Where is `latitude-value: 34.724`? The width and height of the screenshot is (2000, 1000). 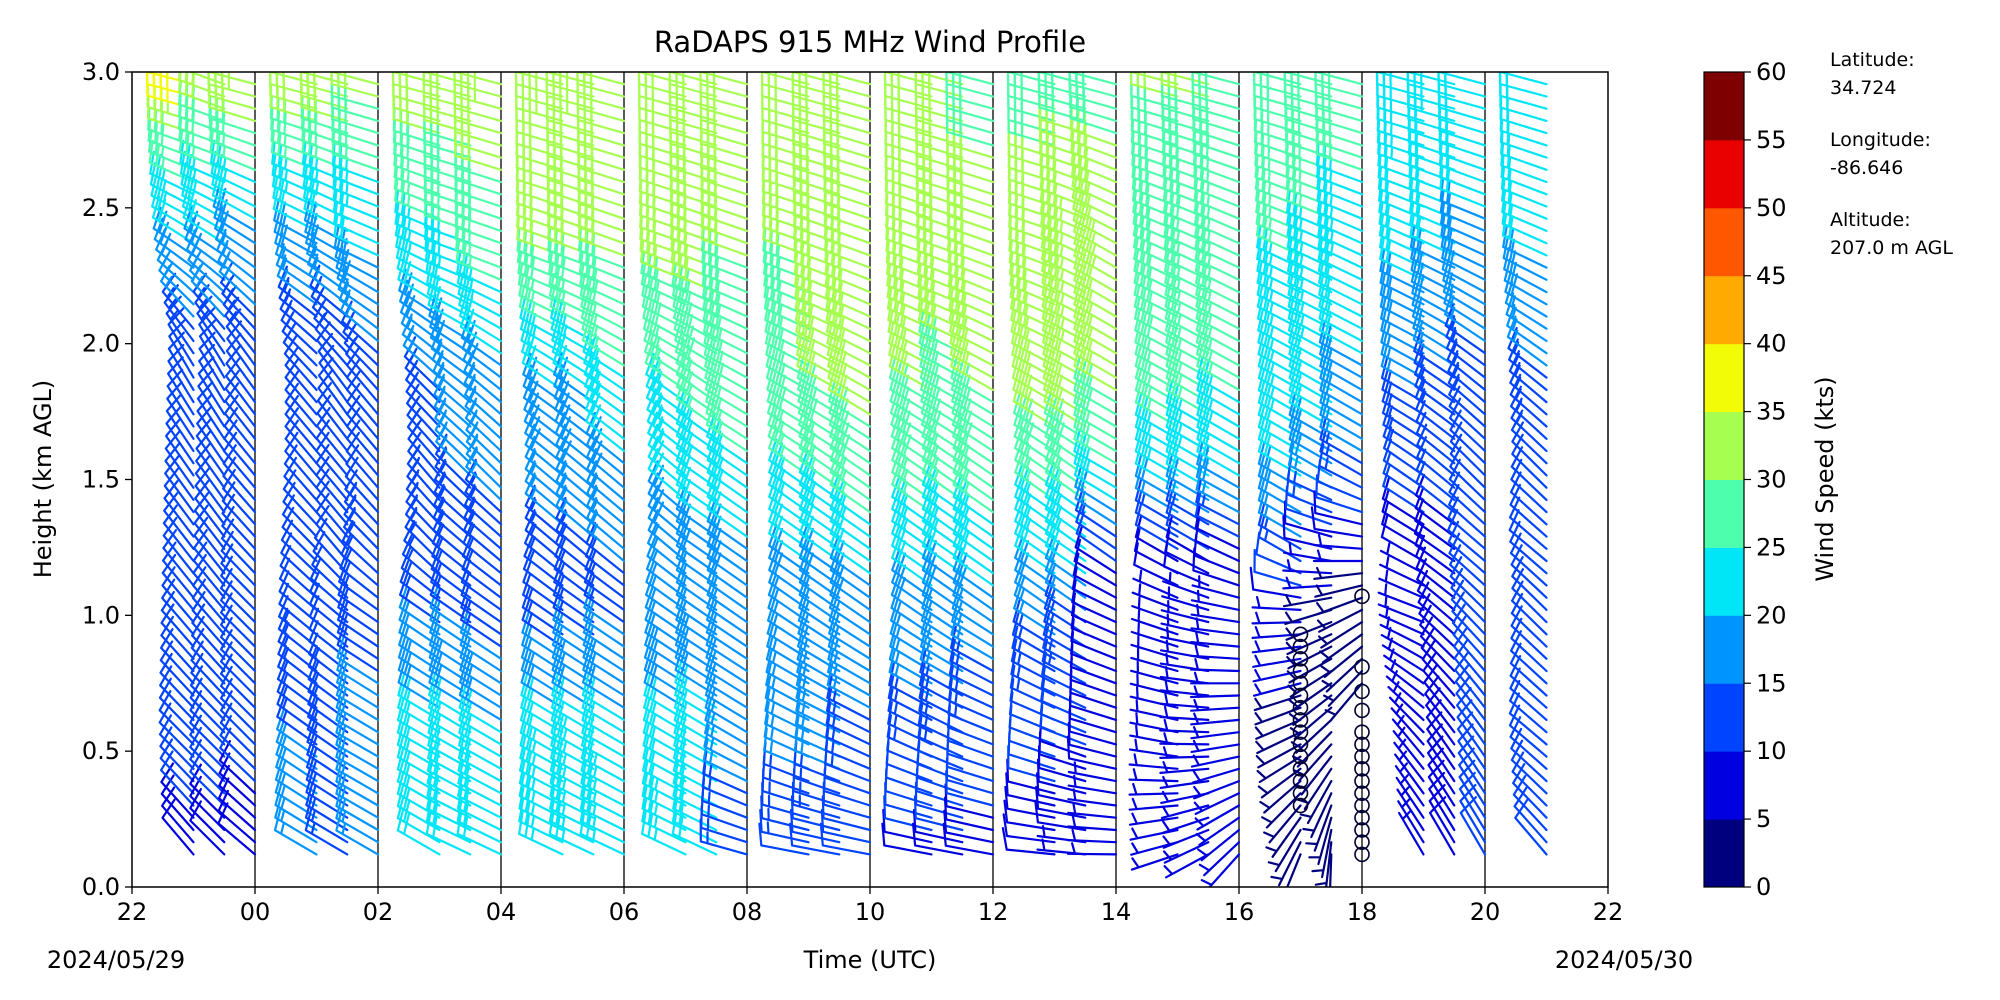
latitude-value: 34.724 is located at coordinates (1863, 88).